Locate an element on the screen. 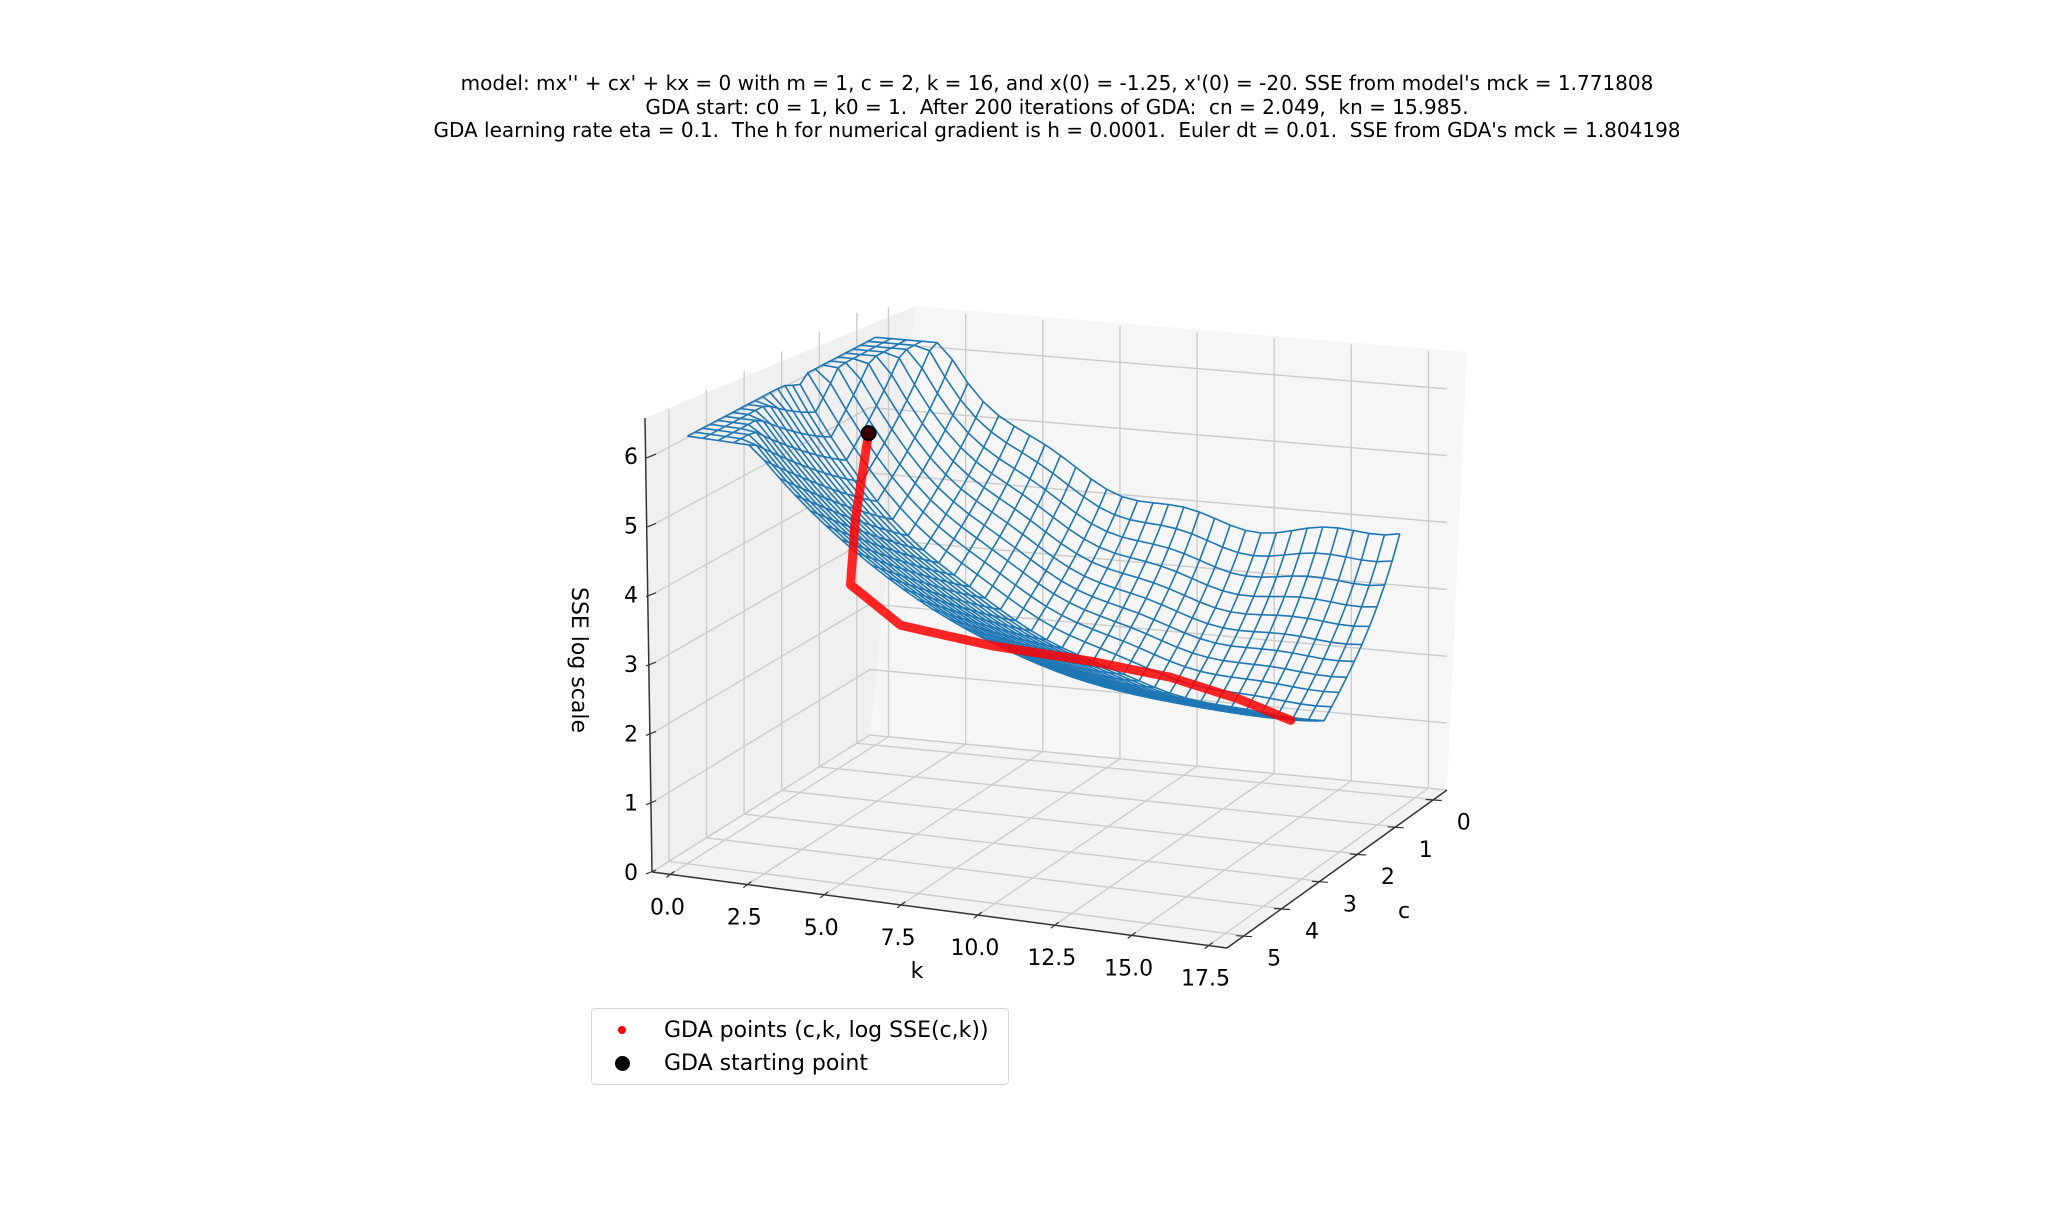  y-tick-label: 4 is located at coordinates (1312, 932).